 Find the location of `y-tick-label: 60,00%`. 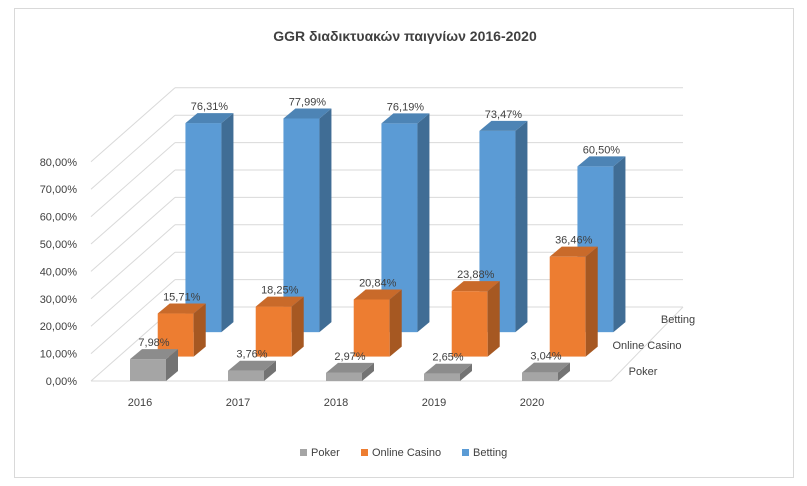

y-tick-label: 60,00% is located at coordinates (59, 218).